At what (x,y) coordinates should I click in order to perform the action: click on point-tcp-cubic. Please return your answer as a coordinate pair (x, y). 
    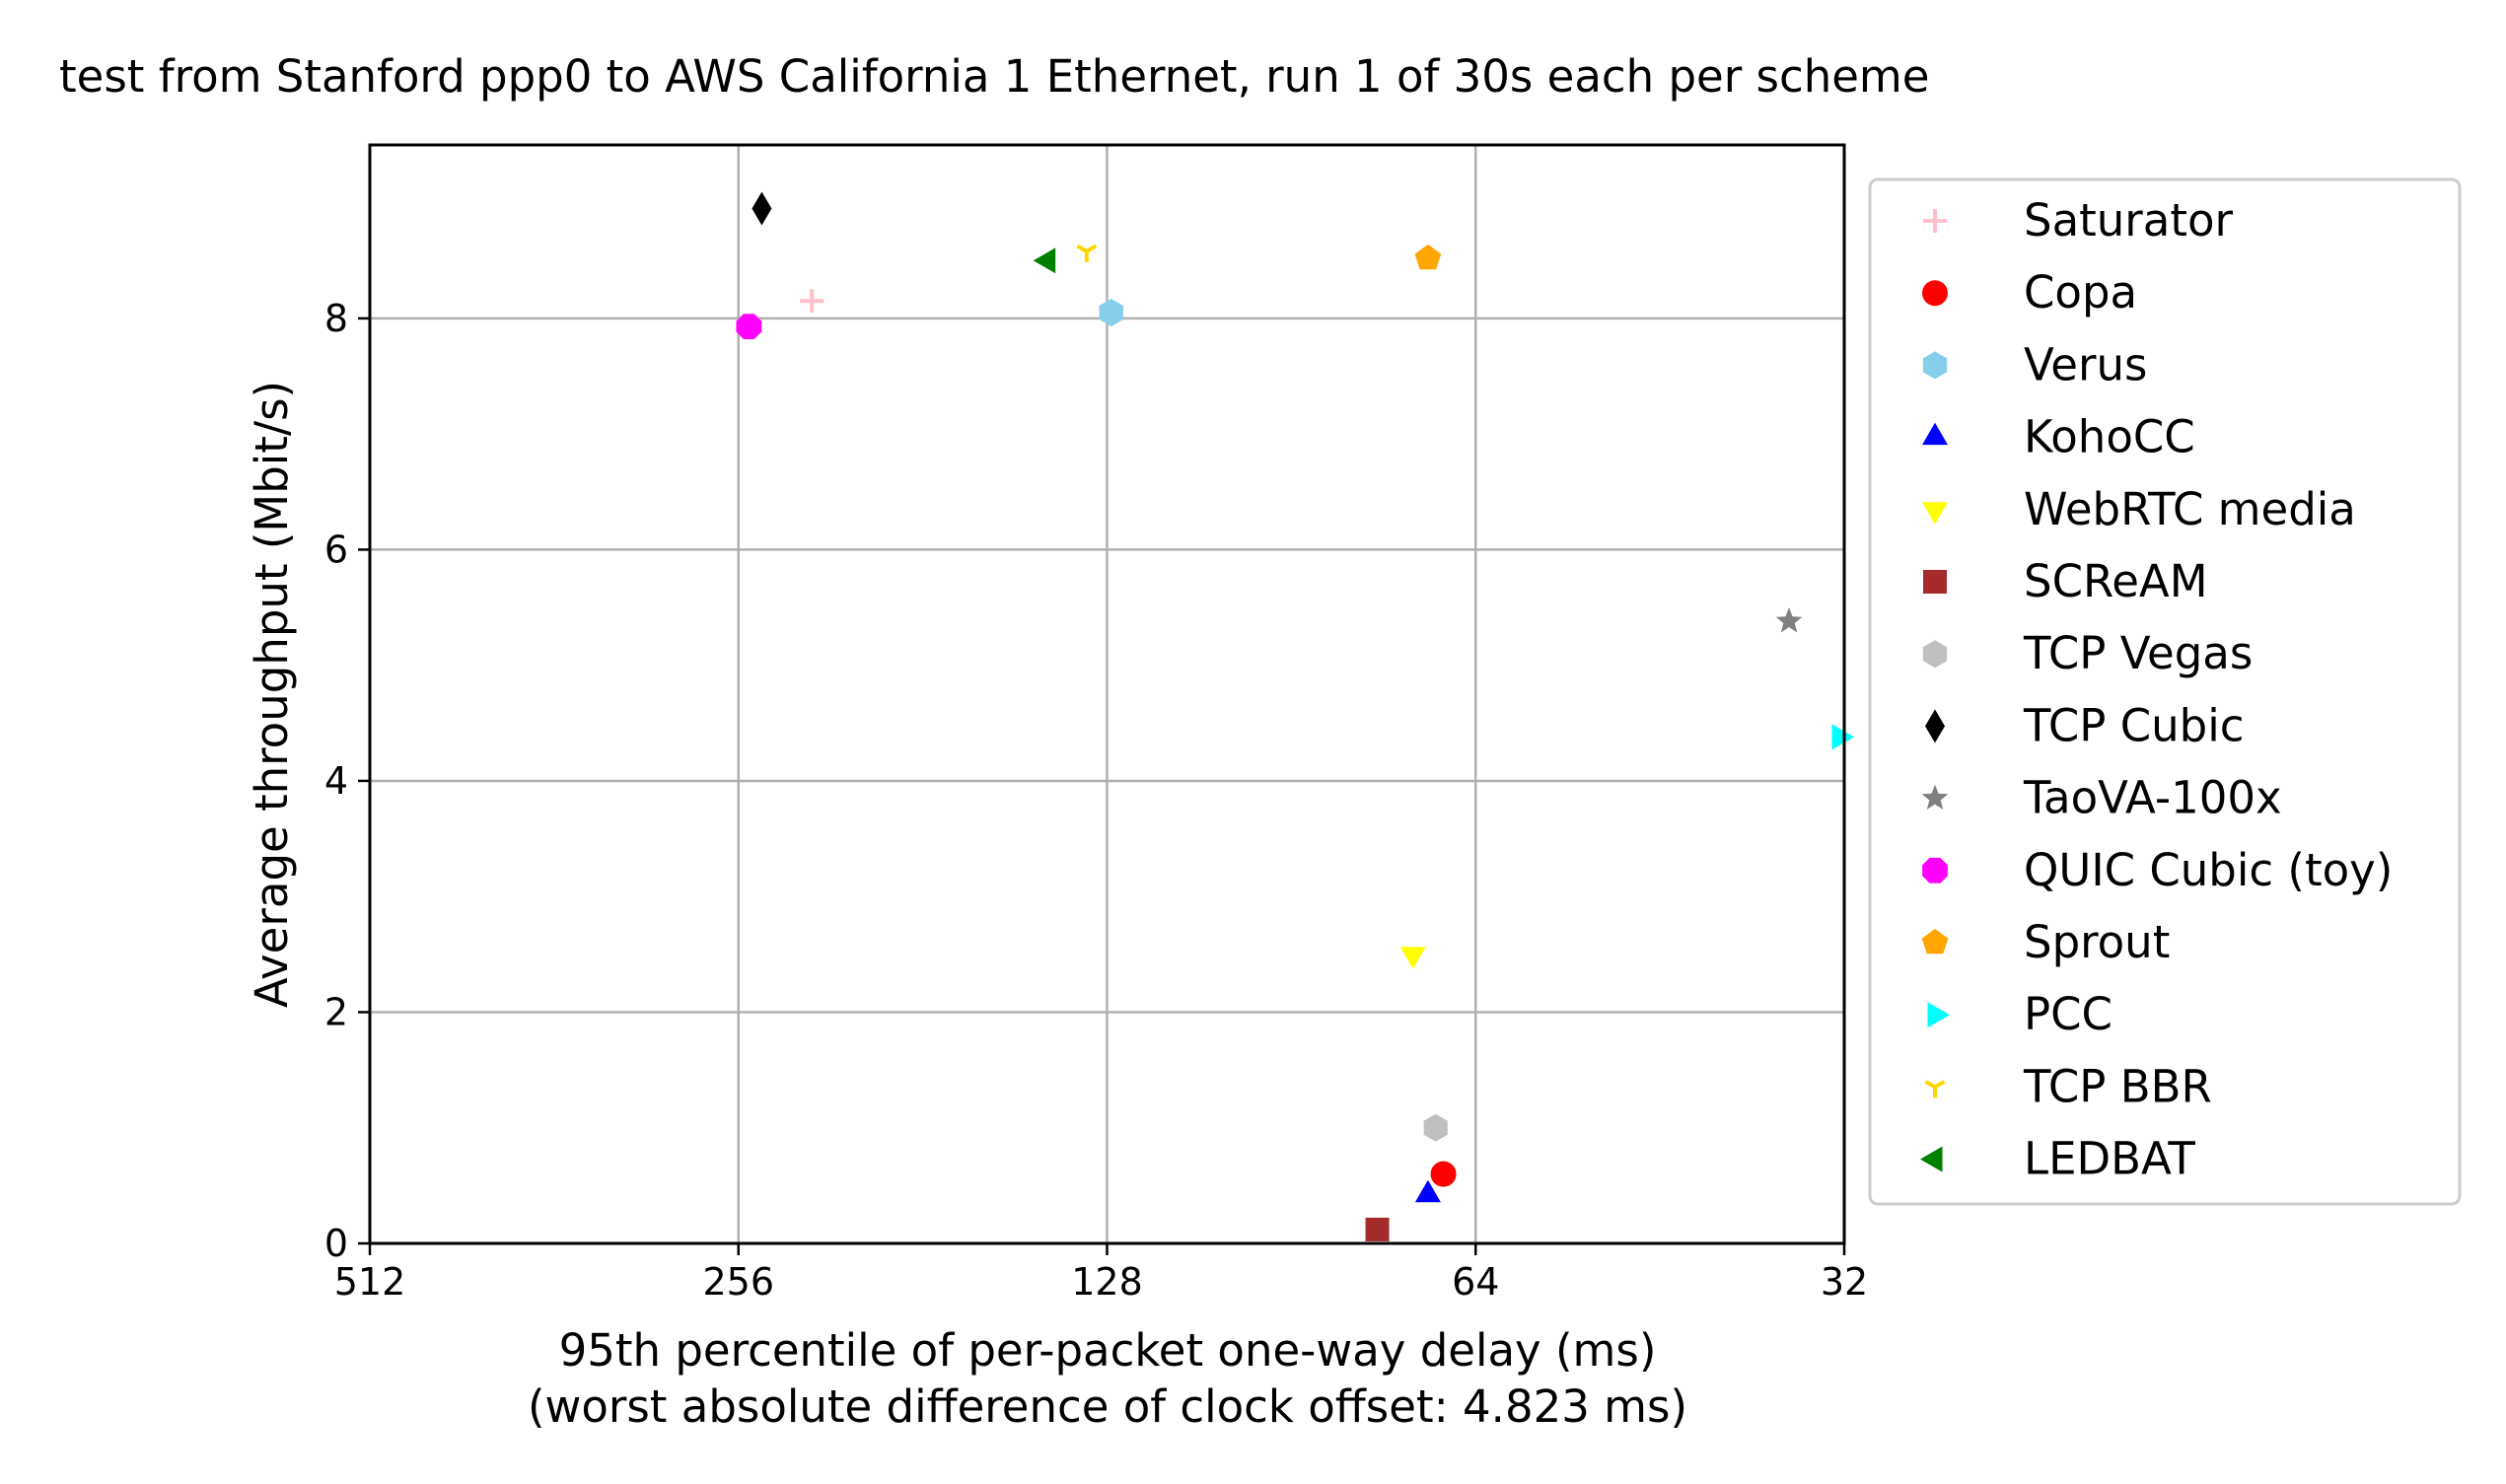
    Looking at the image, I should click on (762, 208).